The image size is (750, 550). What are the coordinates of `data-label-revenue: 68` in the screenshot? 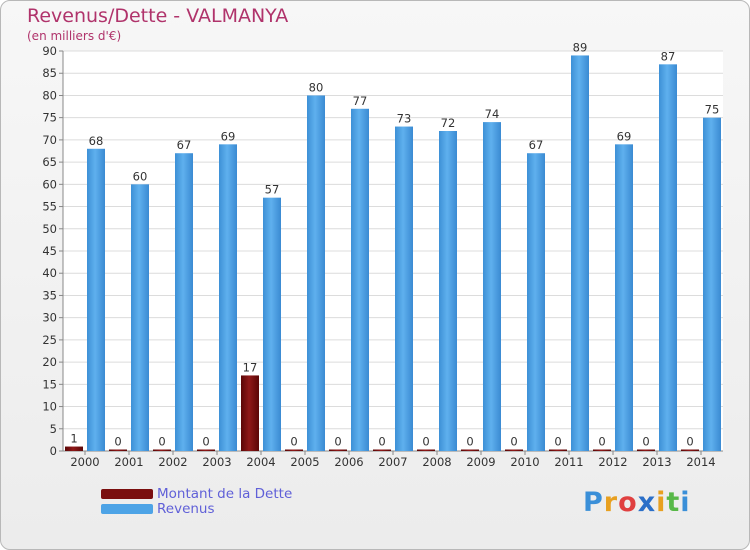 It's located at (96, 141).